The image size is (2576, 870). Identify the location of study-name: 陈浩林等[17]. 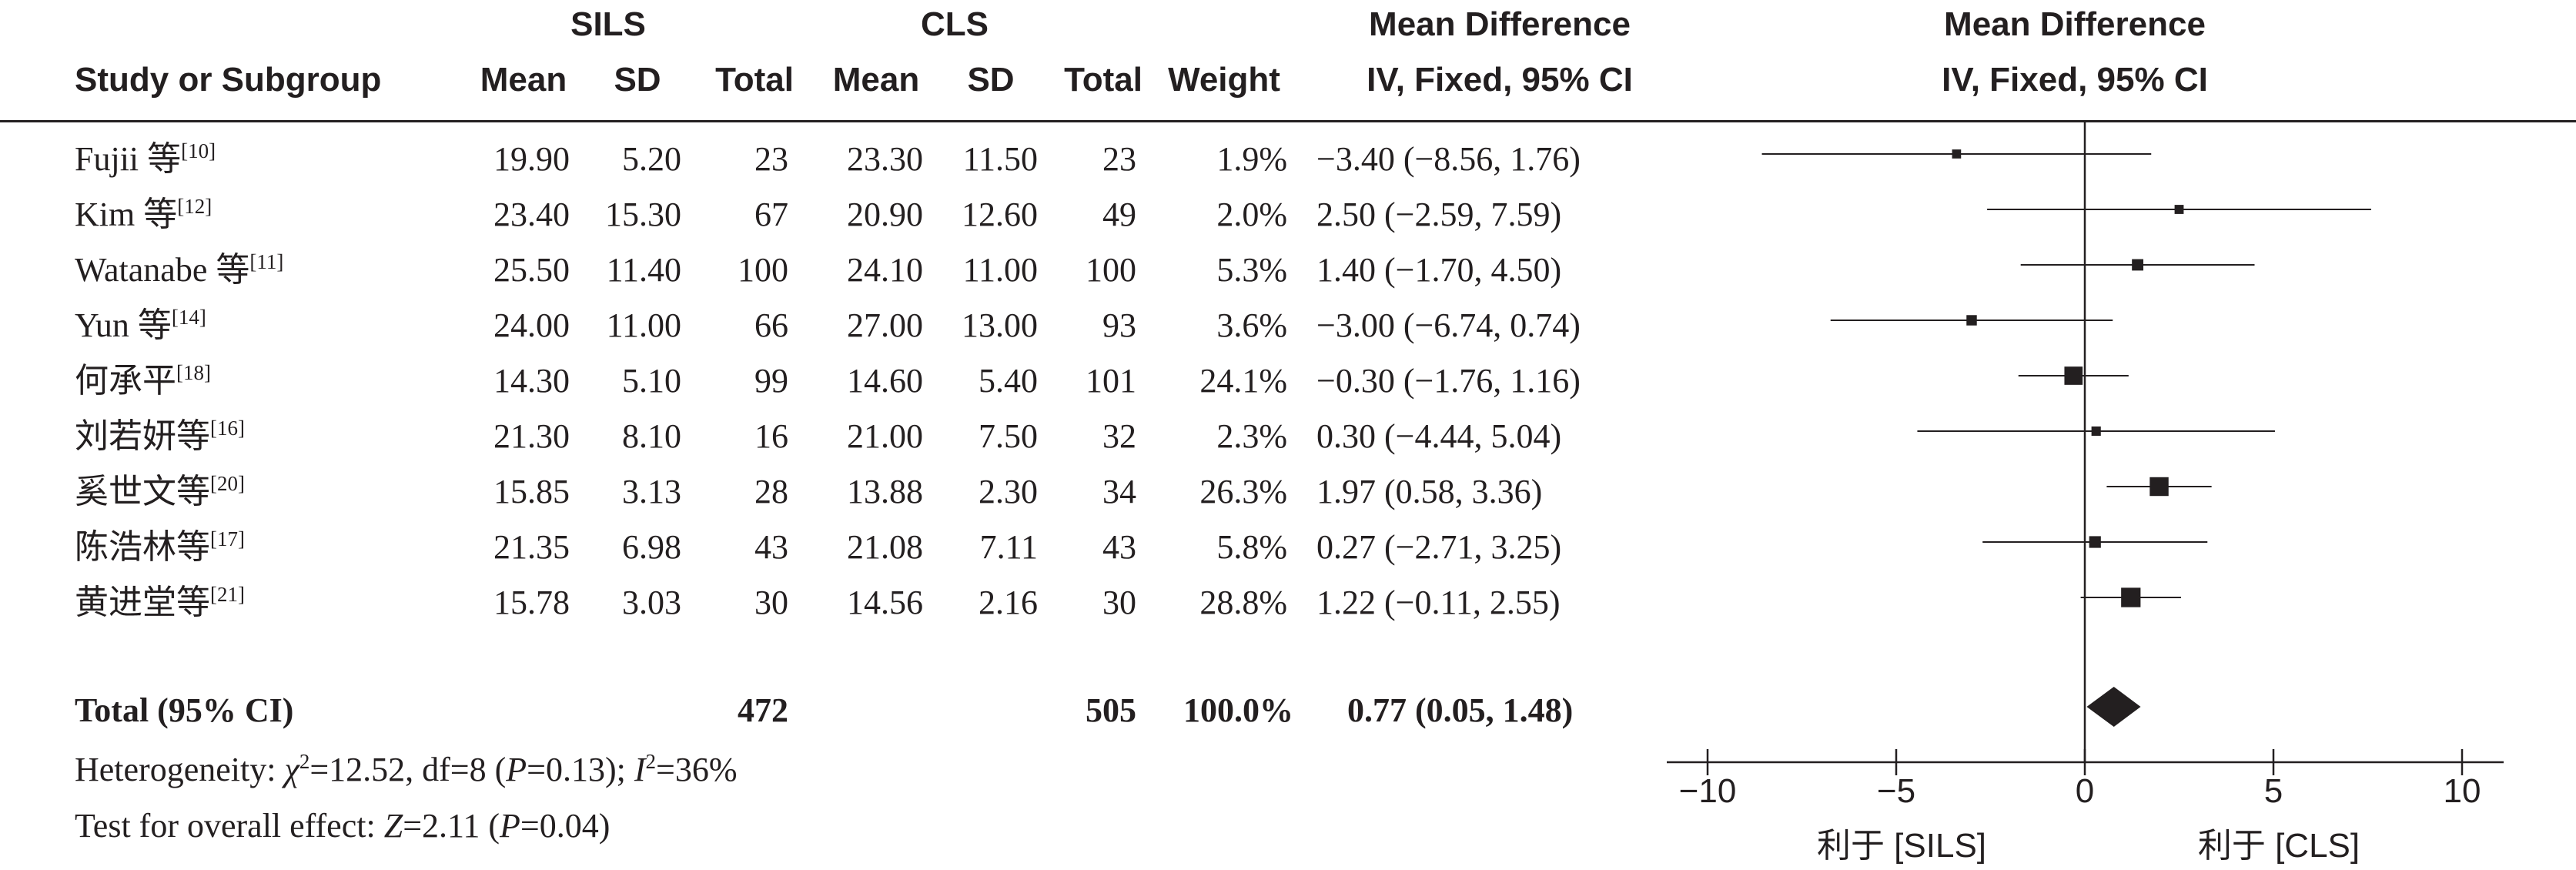
(160, 546).